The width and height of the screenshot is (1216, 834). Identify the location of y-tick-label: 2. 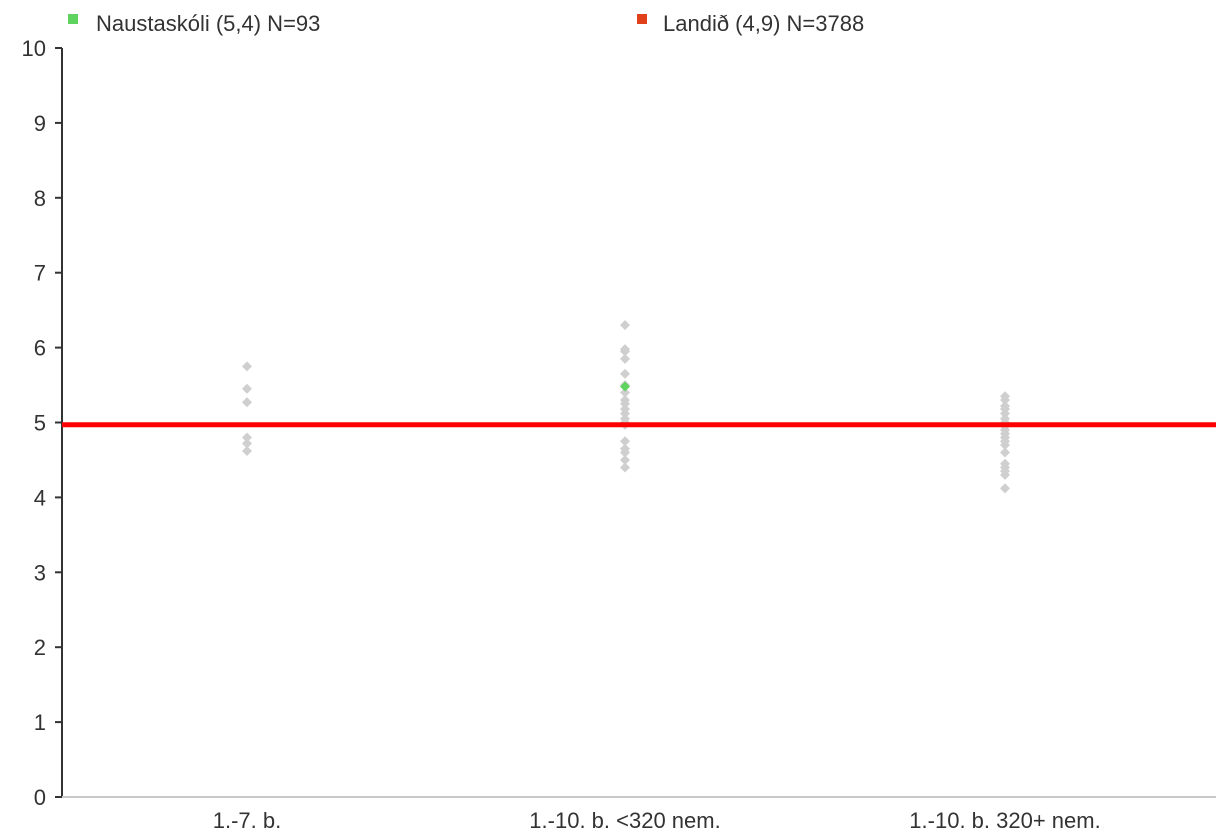
(40, 647).